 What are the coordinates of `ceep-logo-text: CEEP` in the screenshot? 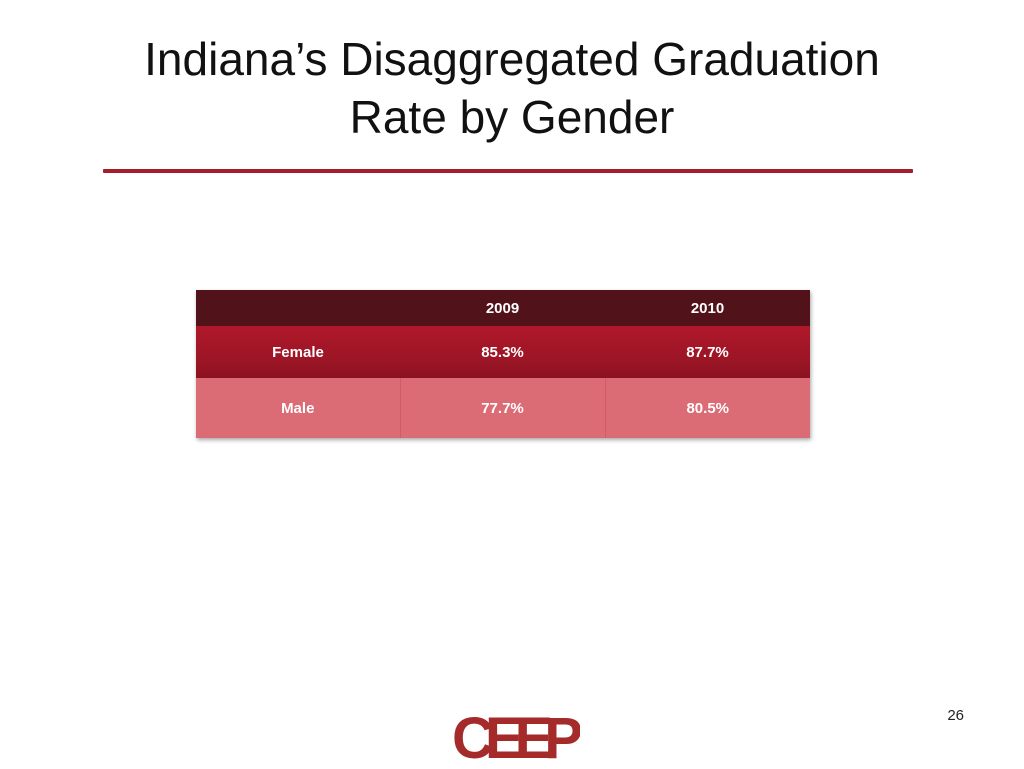 It's located at (516, 736).